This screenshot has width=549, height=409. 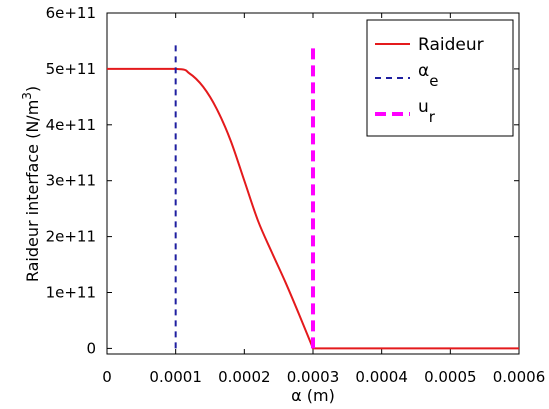 What do you see at coordinates (423, 107) in the screenshot?
I see `legend-label-u-r-main: u` at bounding box center [423, 107].